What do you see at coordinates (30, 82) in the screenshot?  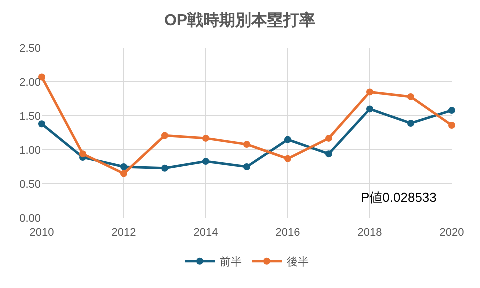 I see `y-tick-label: 2.00` at bounding box center [30, 82].